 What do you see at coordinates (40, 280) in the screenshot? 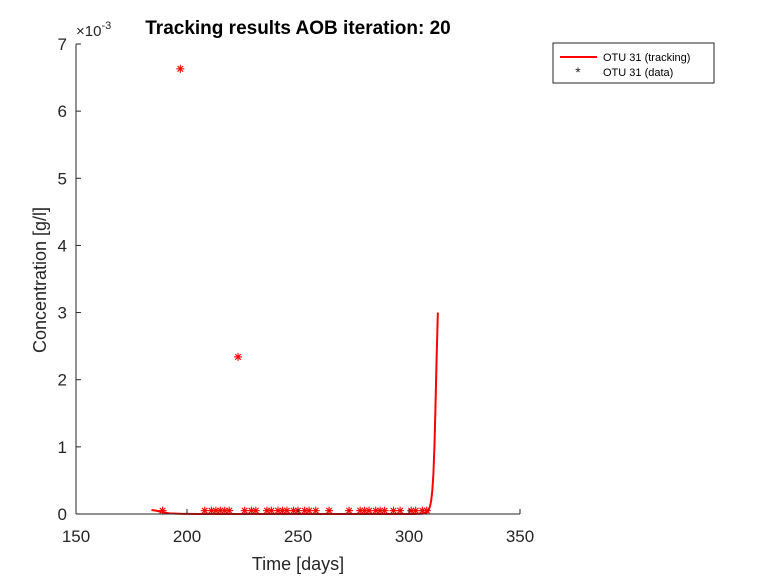
I see `y-axis-label: Concentration [g/l]` at bounding box center [40, 280].